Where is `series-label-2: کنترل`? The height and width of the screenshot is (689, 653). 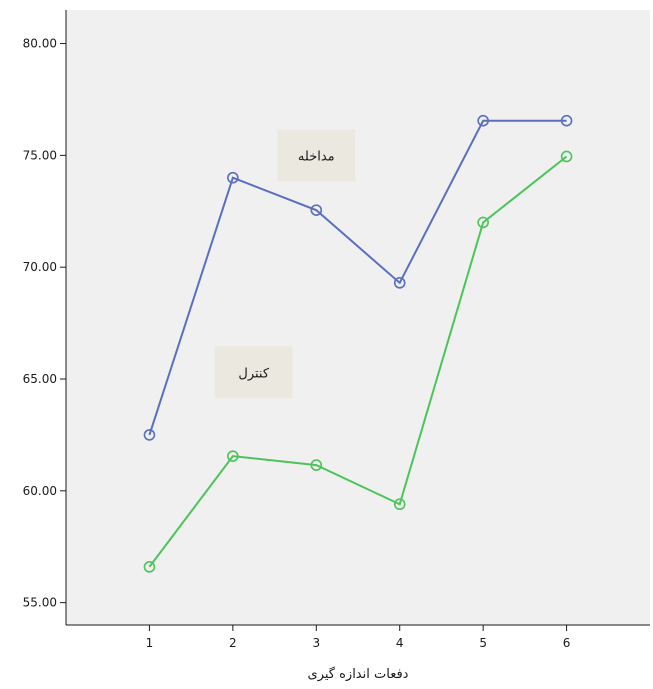 series-label-2: کنترل is located at coordinates (253, 373).